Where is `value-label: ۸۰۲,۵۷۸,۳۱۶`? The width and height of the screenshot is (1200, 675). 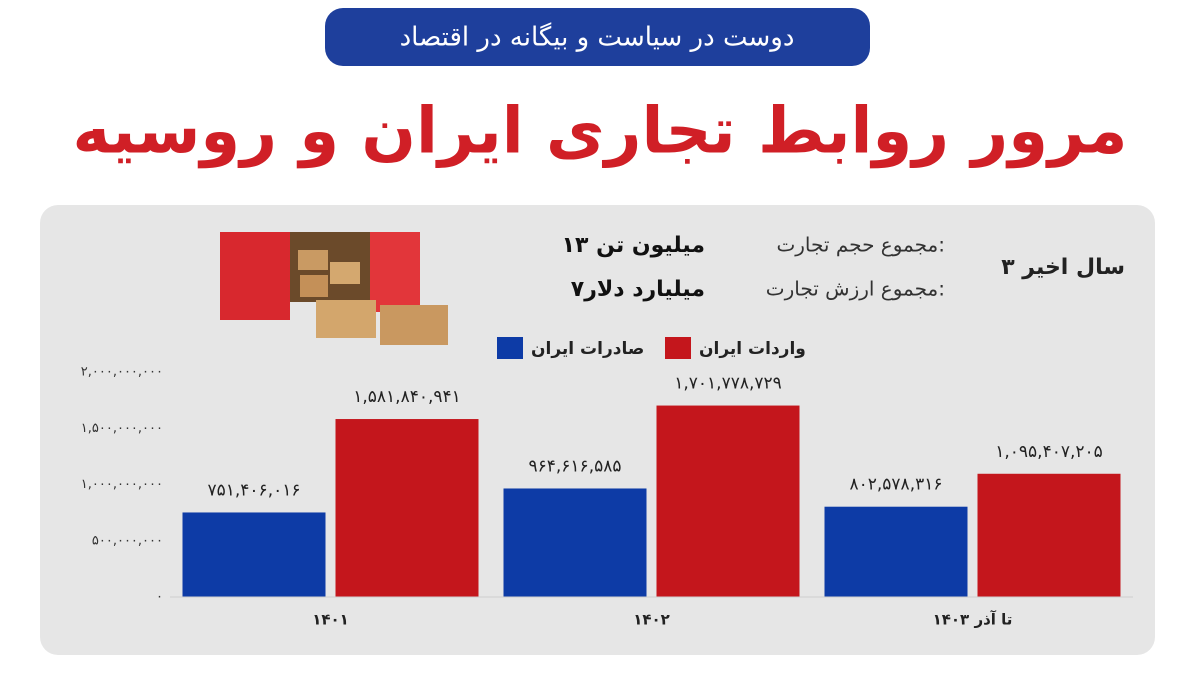 value-label: ۸۰۲,۵۷۸,۳۱۶ is located at coordinates (896, 485).